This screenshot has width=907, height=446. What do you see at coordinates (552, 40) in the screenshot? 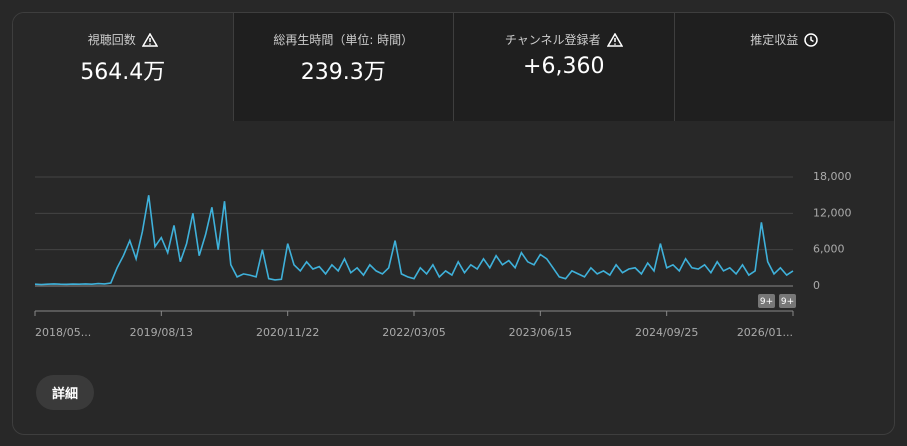
I see `tab-label: チャンネル登録者` at bounding box center [552, 40].